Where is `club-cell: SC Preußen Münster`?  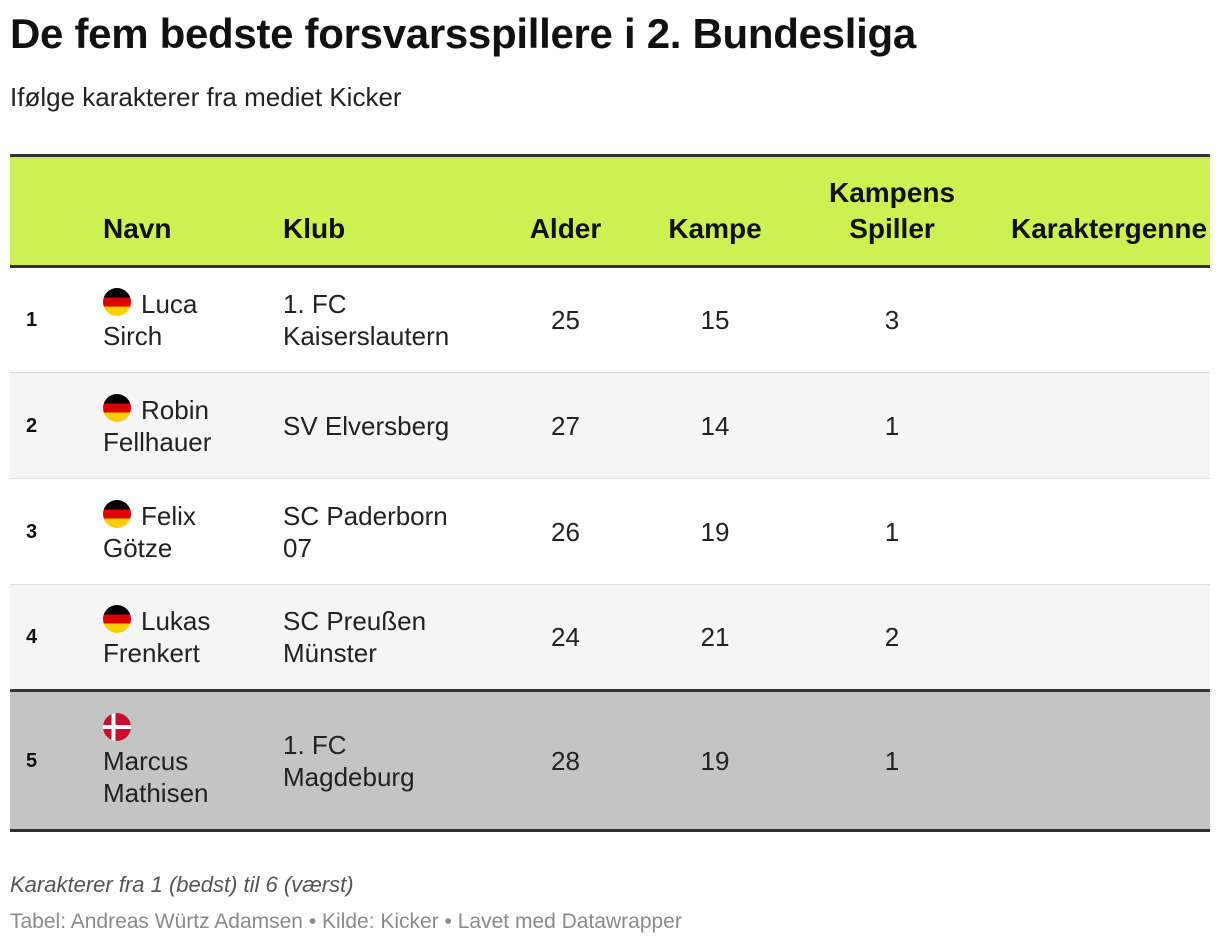 club-cell: SC Preußen Münster is located at coordinates (390, 637).